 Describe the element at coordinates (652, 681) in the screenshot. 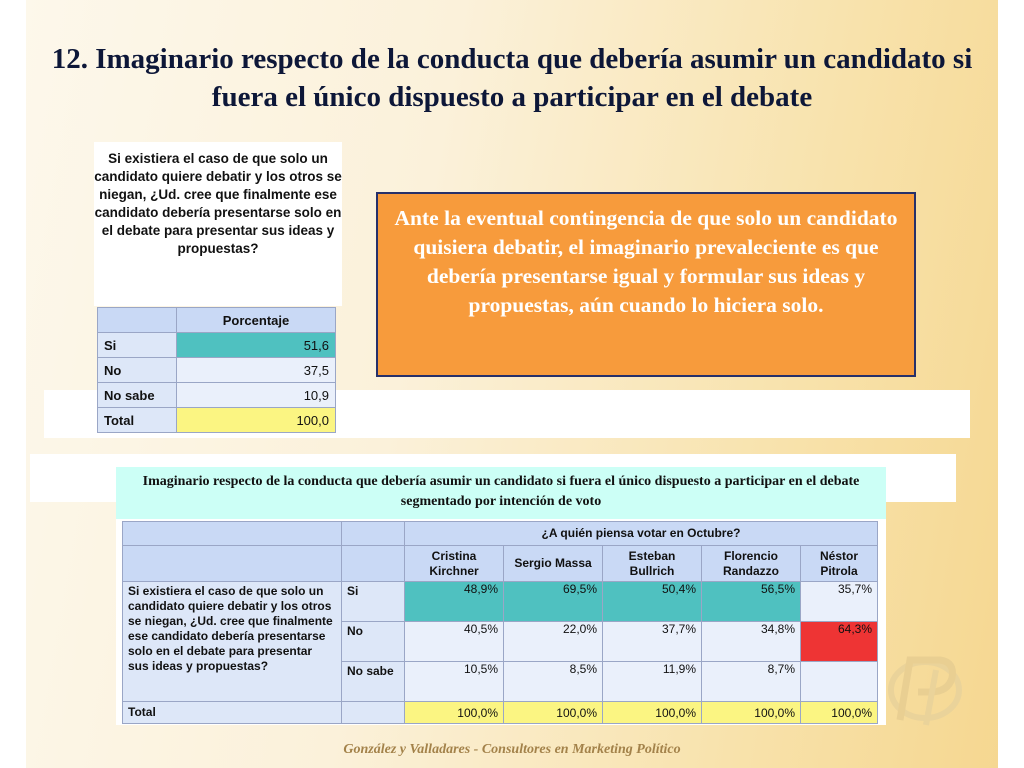

I see `cell-value: 11,9%` at that location.